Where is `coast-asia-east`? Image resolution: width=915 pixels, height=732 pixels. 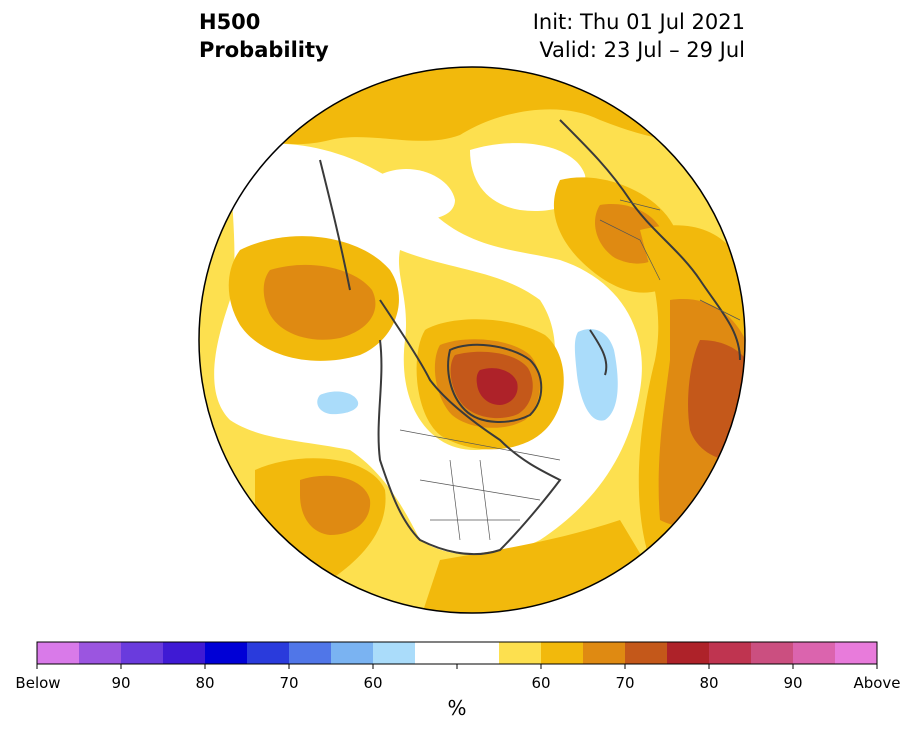 coast-asia-east is located at coordinates (335, 225).